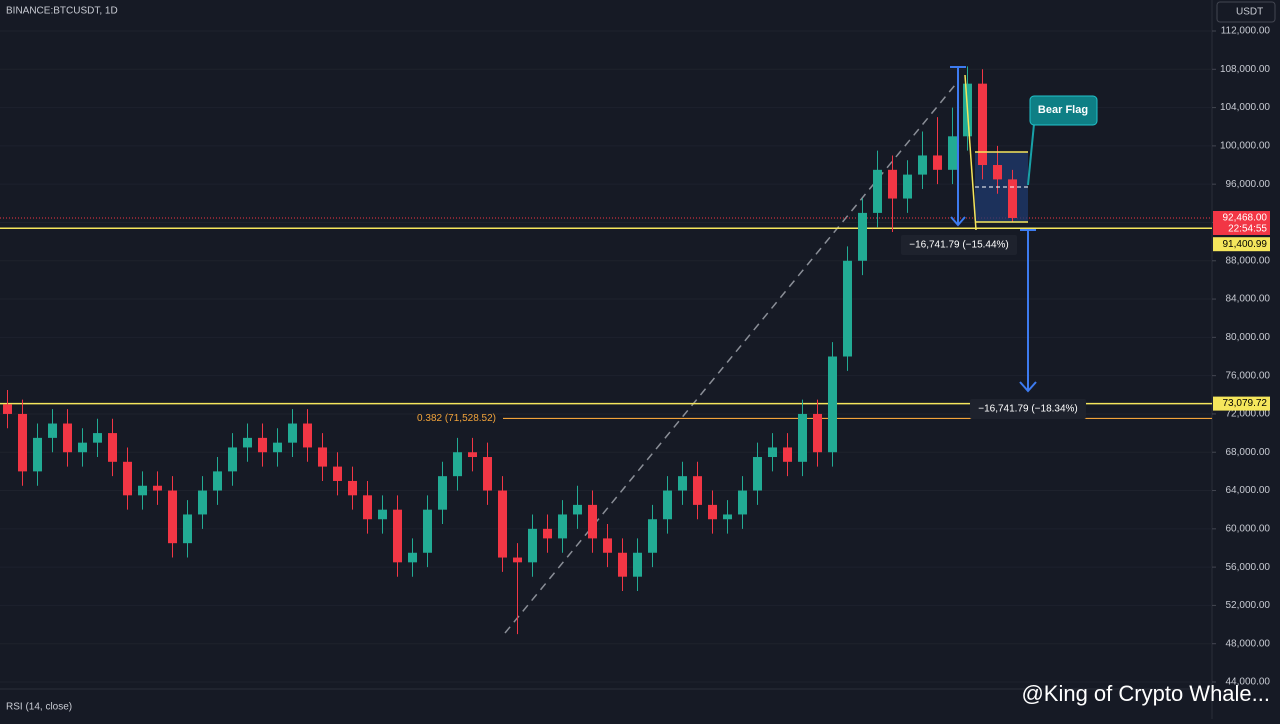 The height and width of the screenshot is (724, 1280). What do you see at coordinates (1247, 229) in the screenshot?
I see `countdown: 22:54:55` at bounding box center [1247, 229].